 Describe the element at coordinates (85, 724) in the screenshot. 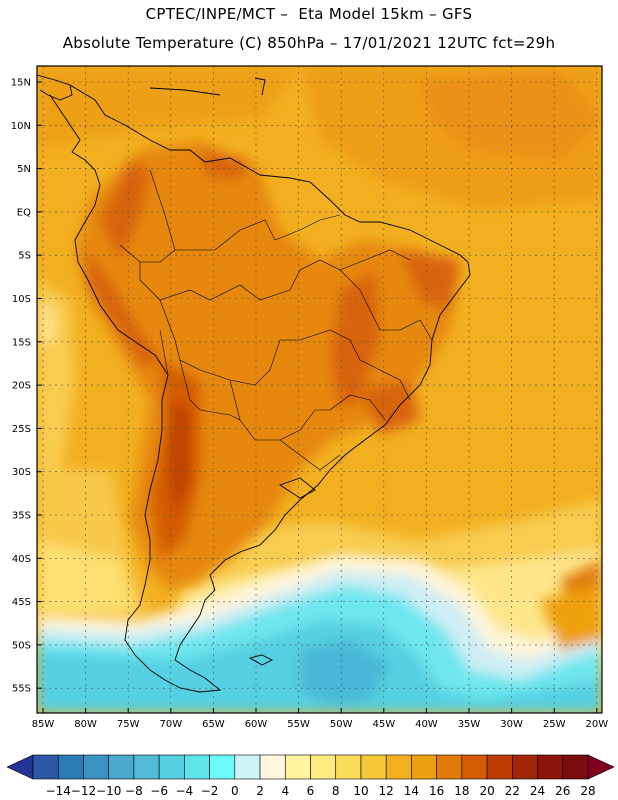

I see `lon-label: 80W` at that location.